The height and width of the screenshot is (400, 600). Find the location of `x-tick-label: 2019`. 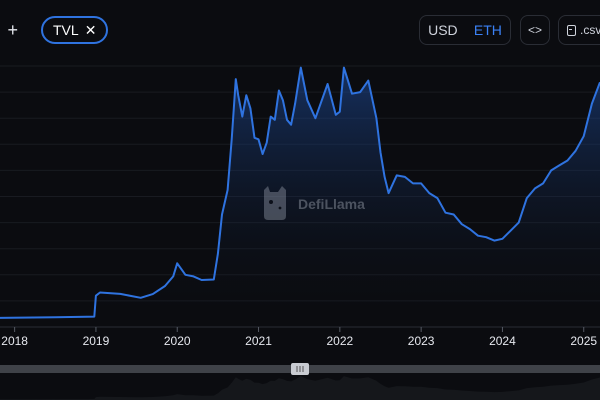

x-tick-label: 2019 is located at coordinates (96, 341).